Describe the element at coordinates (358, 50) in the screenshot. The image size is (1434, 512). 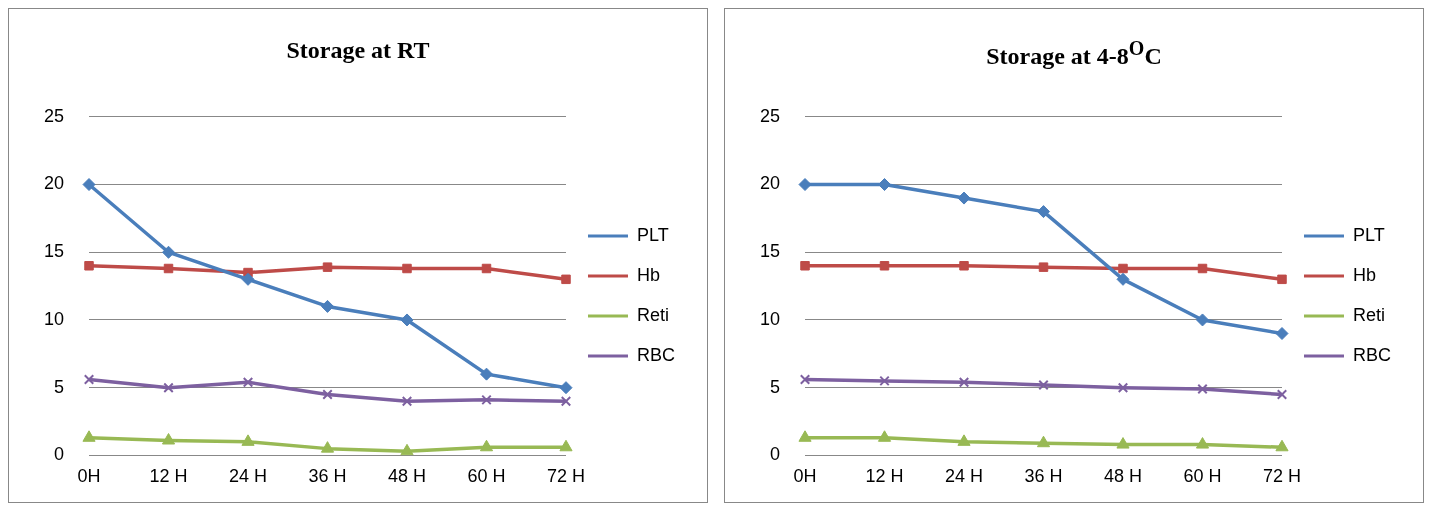
I see `chart-title: Storage at RT` at that location.